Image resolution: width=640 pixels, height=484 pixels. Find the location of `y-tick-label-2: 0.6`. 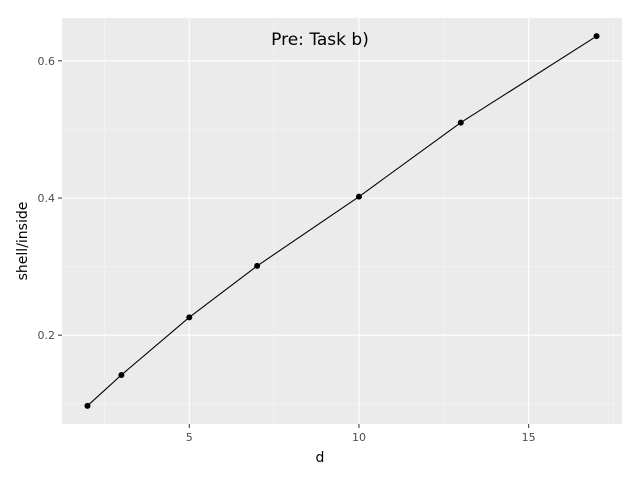

y-tick-label-2: 0.6 is located at coordinates (47, 61).